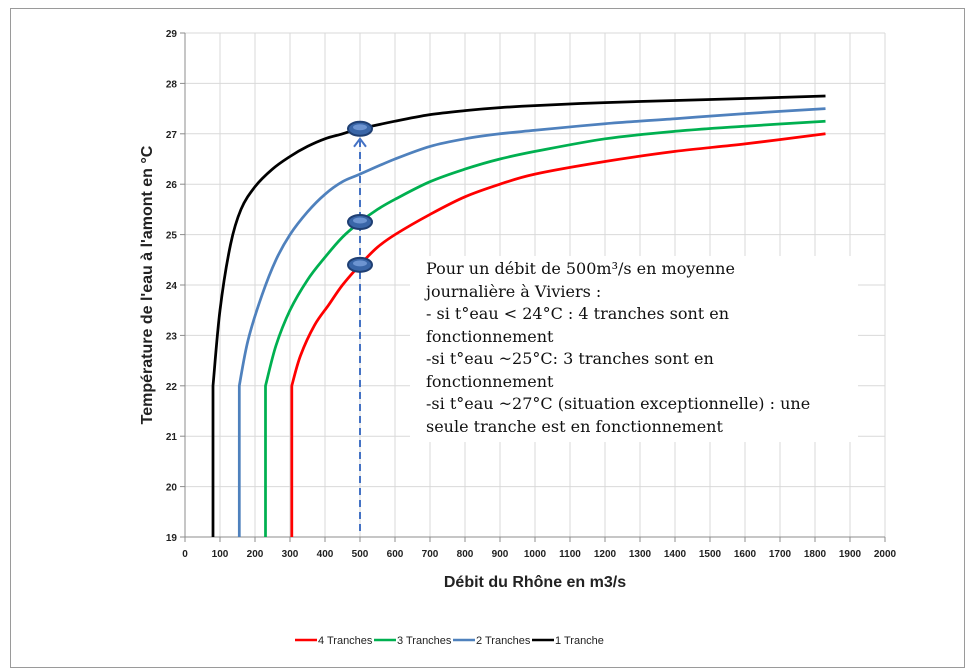 The height and width of the screenshot is (668, 966). What do you see at coordinates (535, 554) in the screenshot?
I see `x-tick-label: 1000` at bounding box center [535, 554].